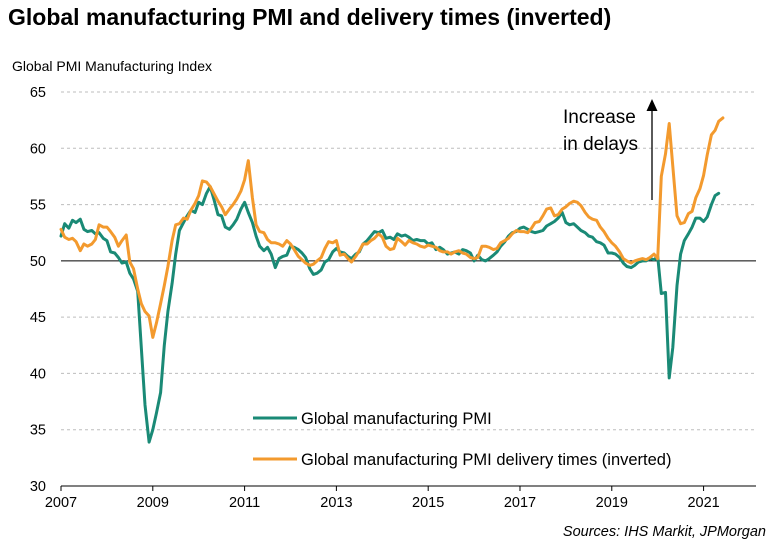 This screenshot has width=780, height=550. I want to click on annotation-line-2: in delays, so click(600, 144).